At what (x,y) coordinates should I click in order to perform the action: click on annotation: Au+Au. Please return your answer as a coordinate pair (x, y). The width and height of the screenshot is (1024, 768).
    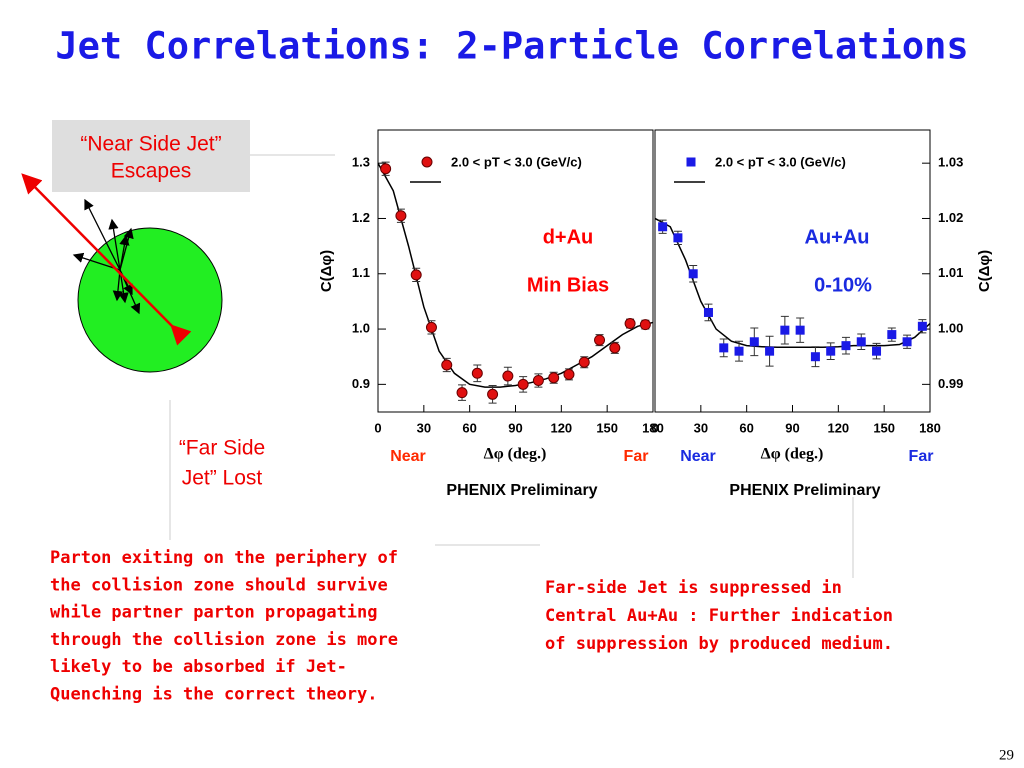
    Looking at the image, I should click on (837, 237).